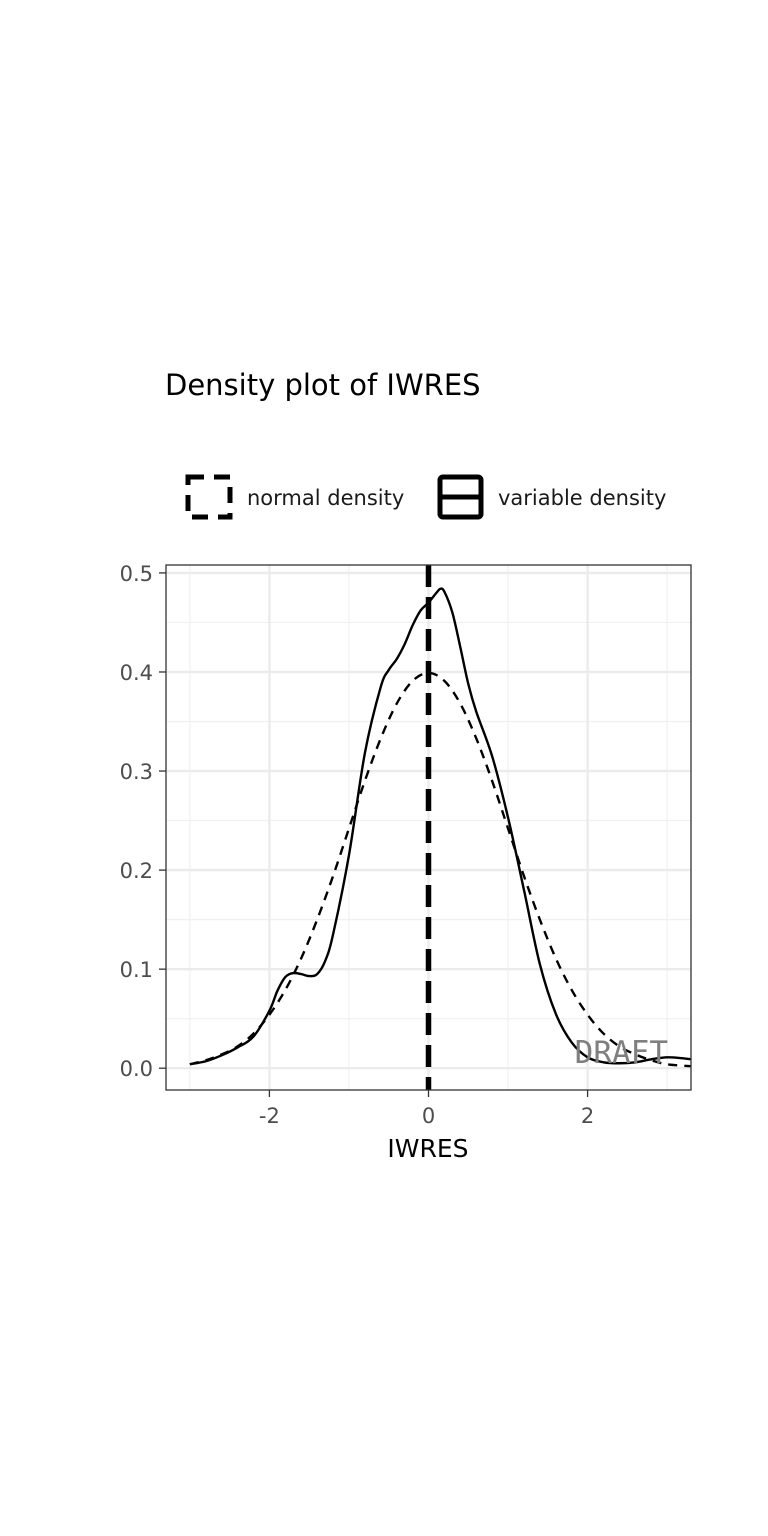  Describe the element at coordinates (427, 1148) in the screenshot. I see `x-axis-title: IWRES` at that location.